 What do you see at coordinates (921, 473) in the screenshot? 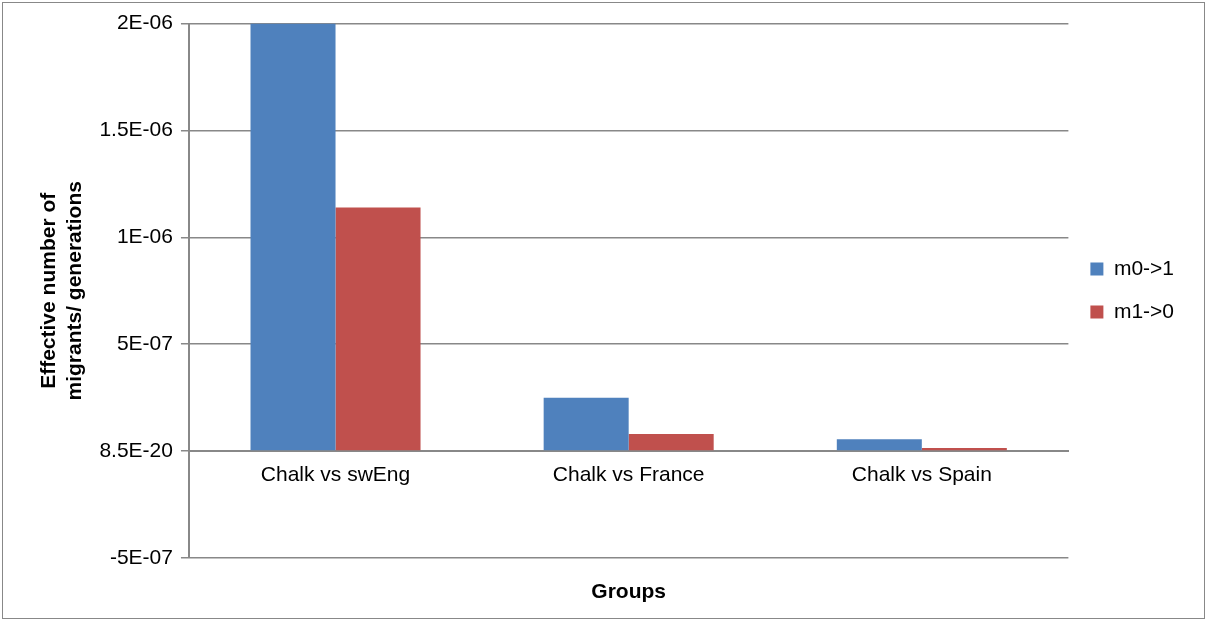
I see `x-tick-label: Chalk vs Spain` at bounding box center [921, 473].